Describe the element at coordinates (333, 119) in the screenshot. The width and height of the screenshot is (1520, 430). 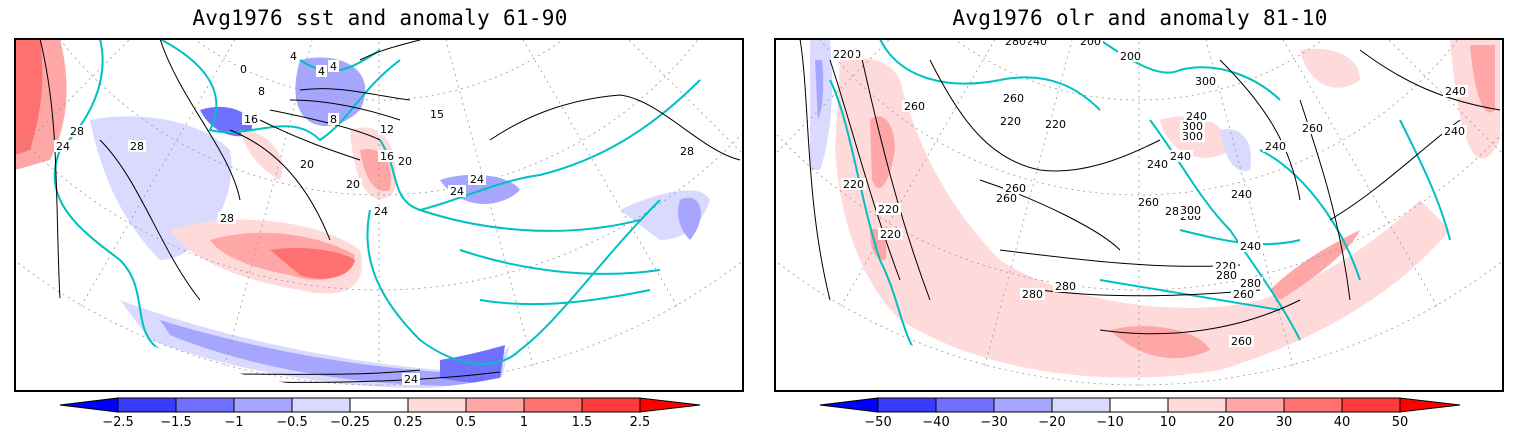
I see `contour-label: 8` at that location.